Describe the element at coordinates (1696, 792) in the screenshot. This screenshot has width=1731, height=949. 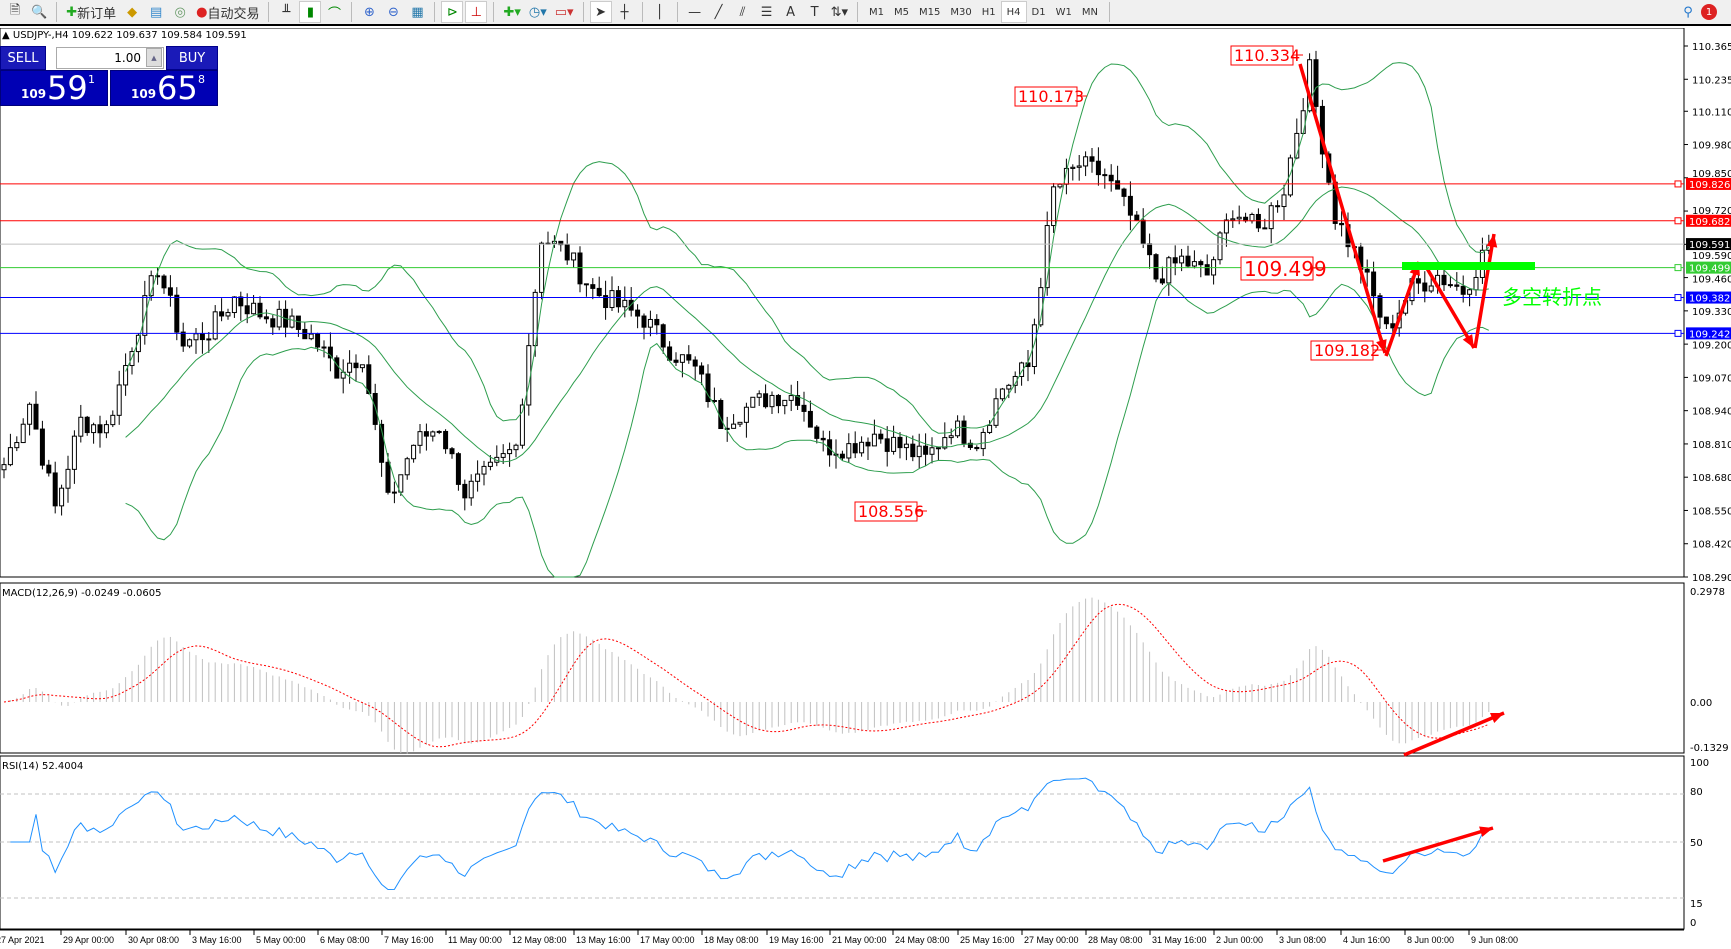
I see `rsi-axis-label: 80` at that location.